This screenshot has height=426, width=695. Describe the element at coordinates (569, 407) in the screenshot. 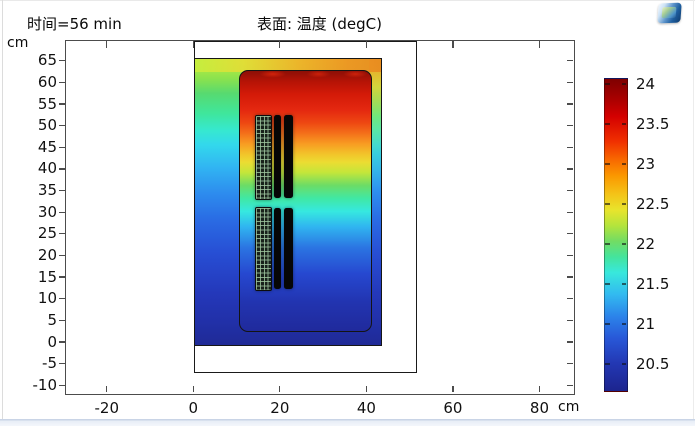

I see `x-axis-unit-label: cm` at that location.